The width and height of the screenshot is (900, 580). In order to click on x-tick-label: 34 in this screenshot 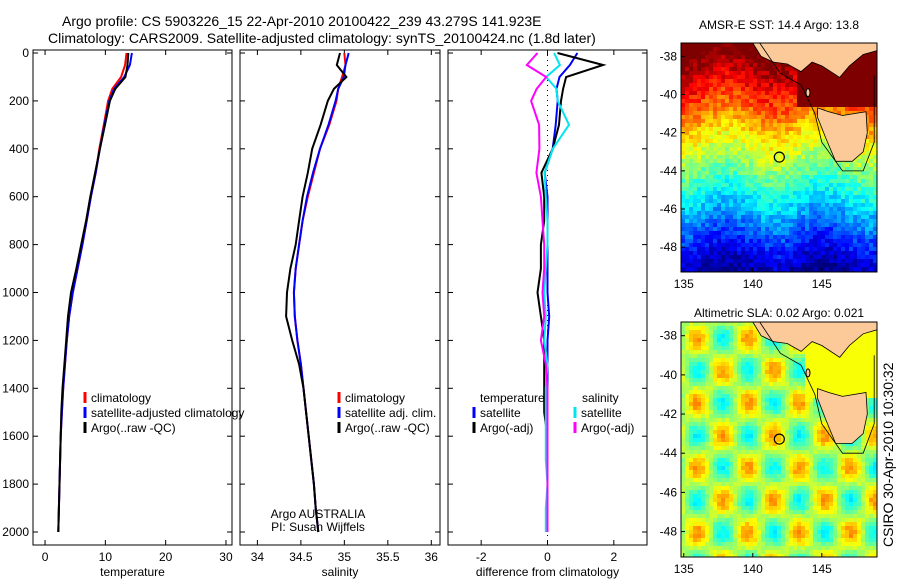, I will do `click(258, 557)`.